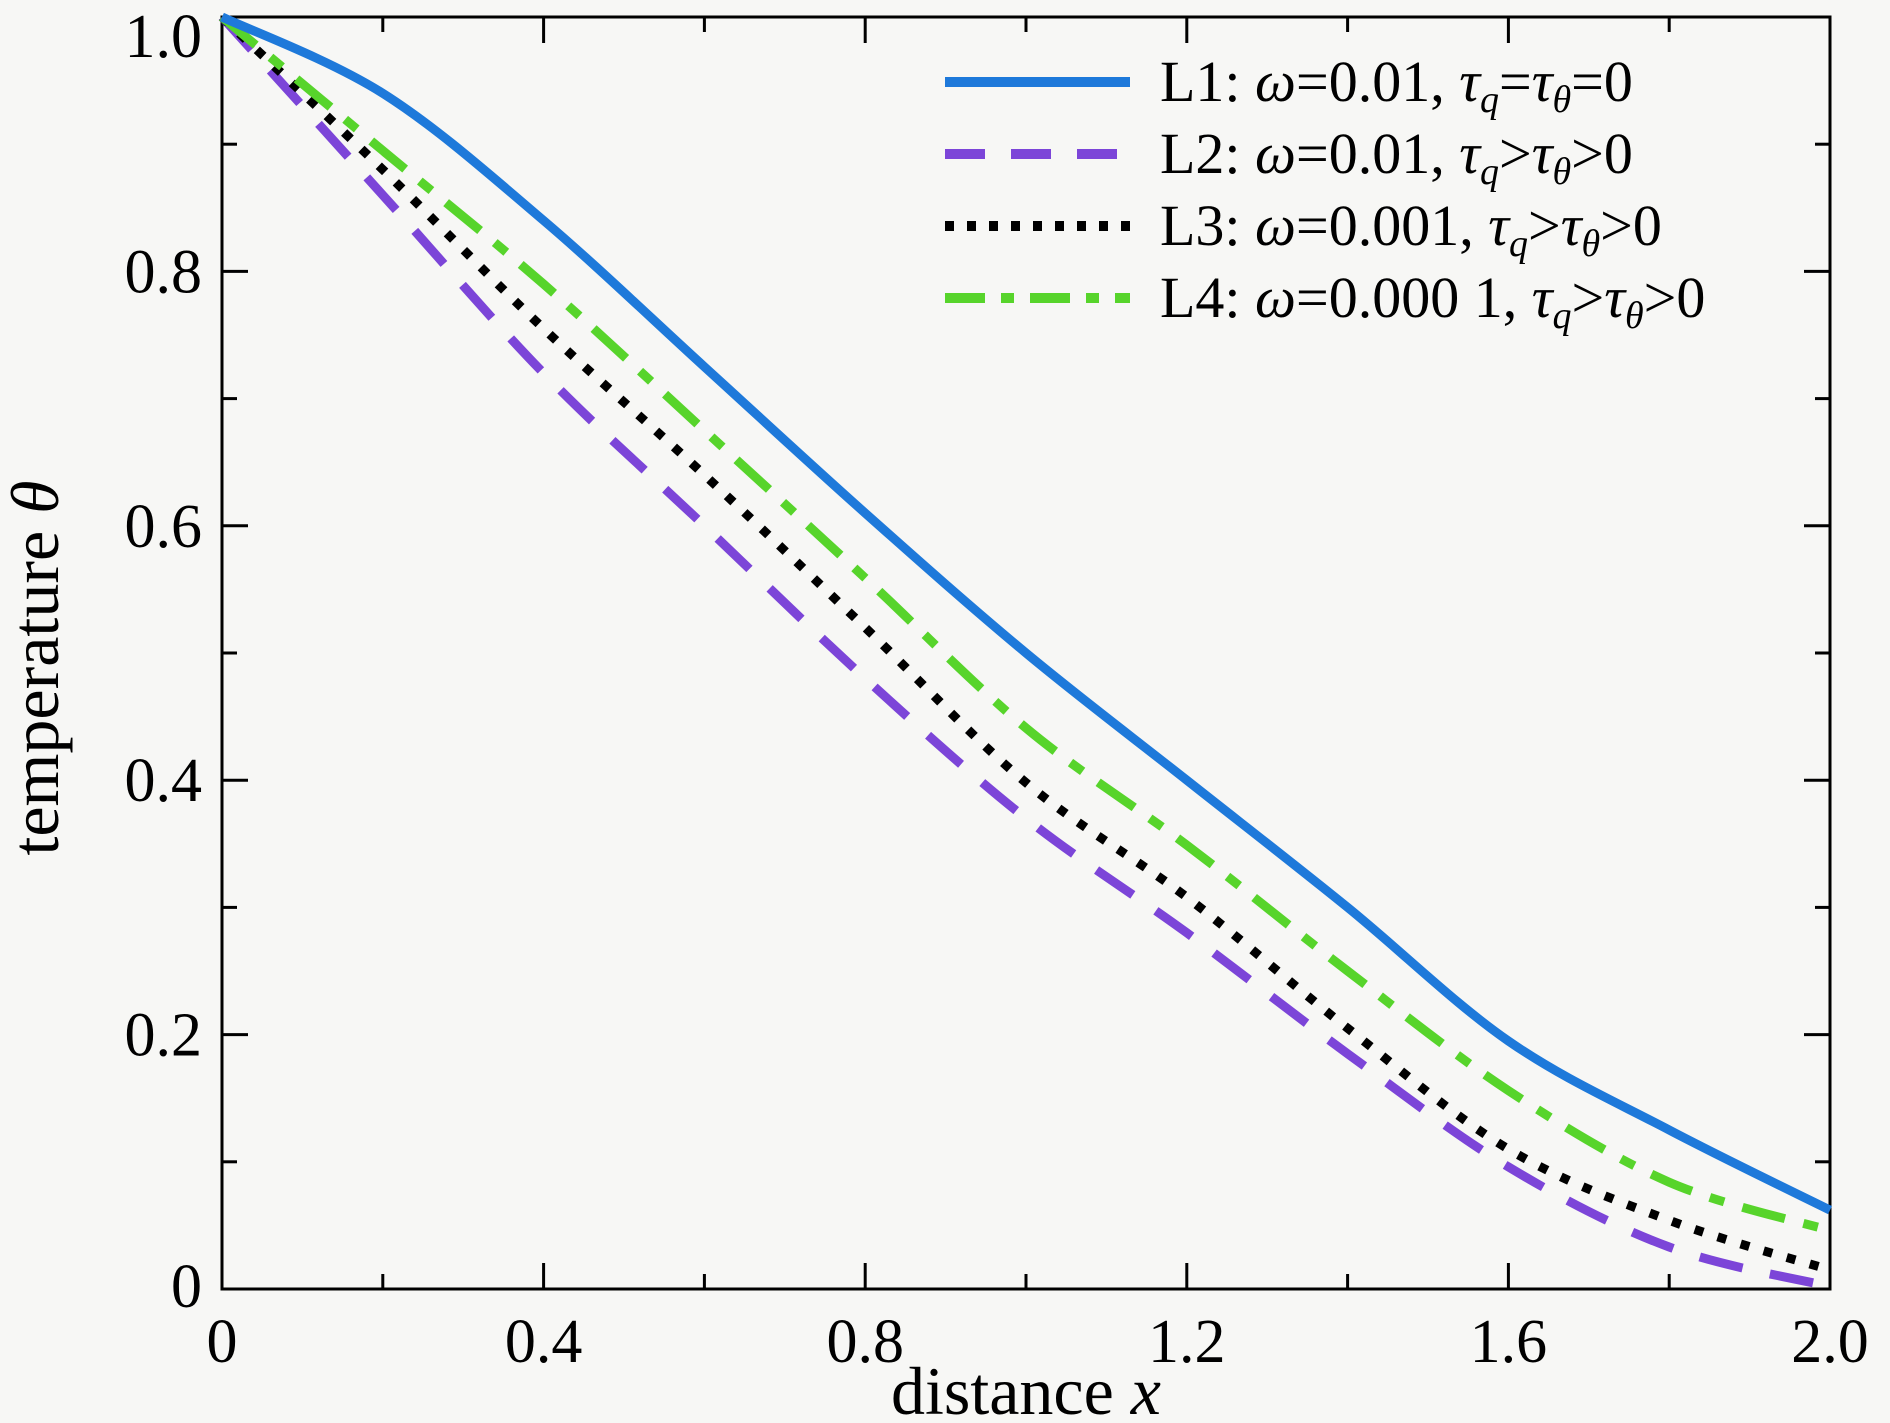  Describe the element at coordinates (544, 1342) in the screenshot. I see `x-tick-label: 0.4` at that location.